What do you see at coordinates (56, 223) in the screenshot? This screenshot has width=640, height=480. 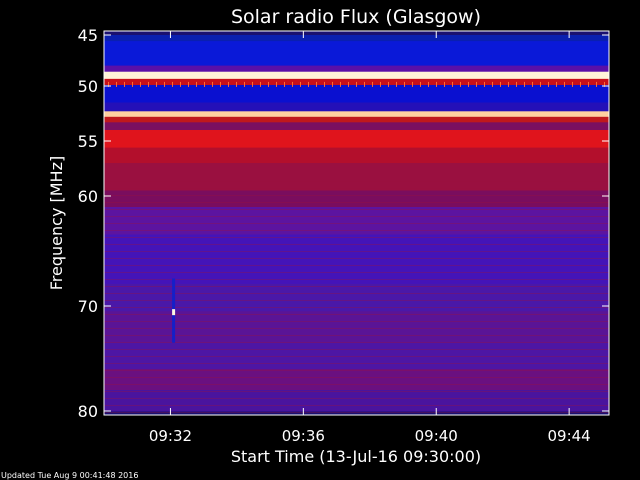 I see `y-axis-label: Frequency [MHz]` at bounding box center [56, 223].